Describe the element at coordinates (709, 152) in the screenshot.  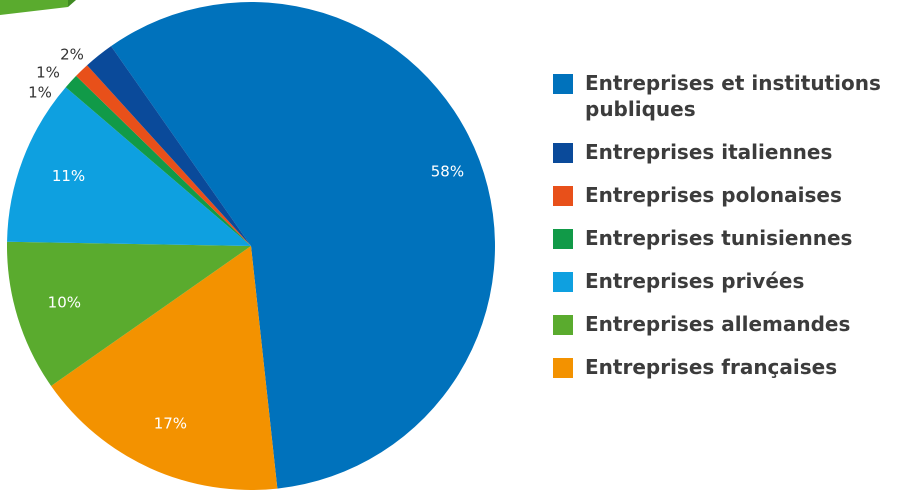
I see `legend-label: Entreprises italiennes` at that location.